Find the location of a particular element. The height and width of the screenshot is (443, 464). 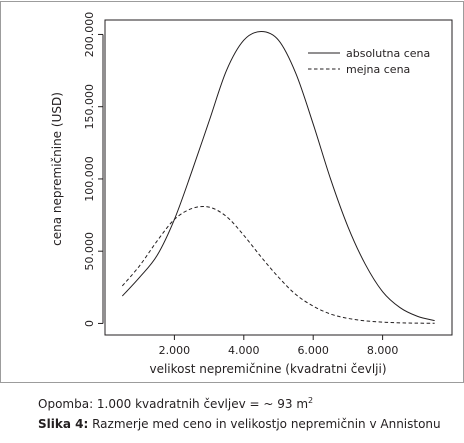

y-axis: 0 50.000 100.000 150.000 200.000 is located at coordinates (93, 169).